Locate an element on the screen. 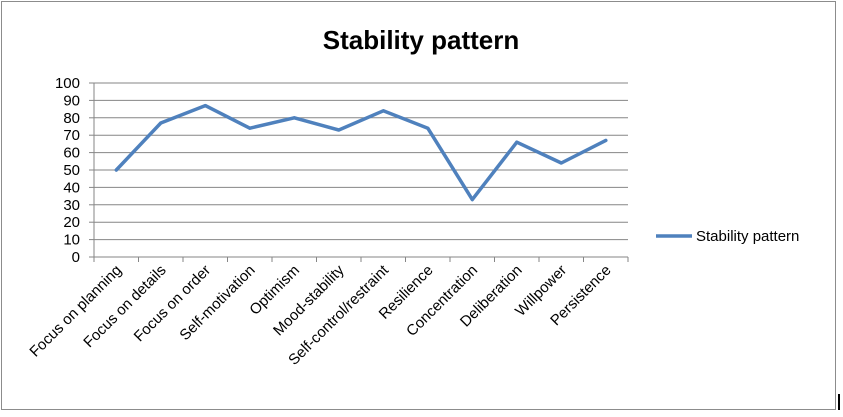 The width and height of the screenshot is (843, 417). legend: Stability pattern is located at coordinates (727, 236).